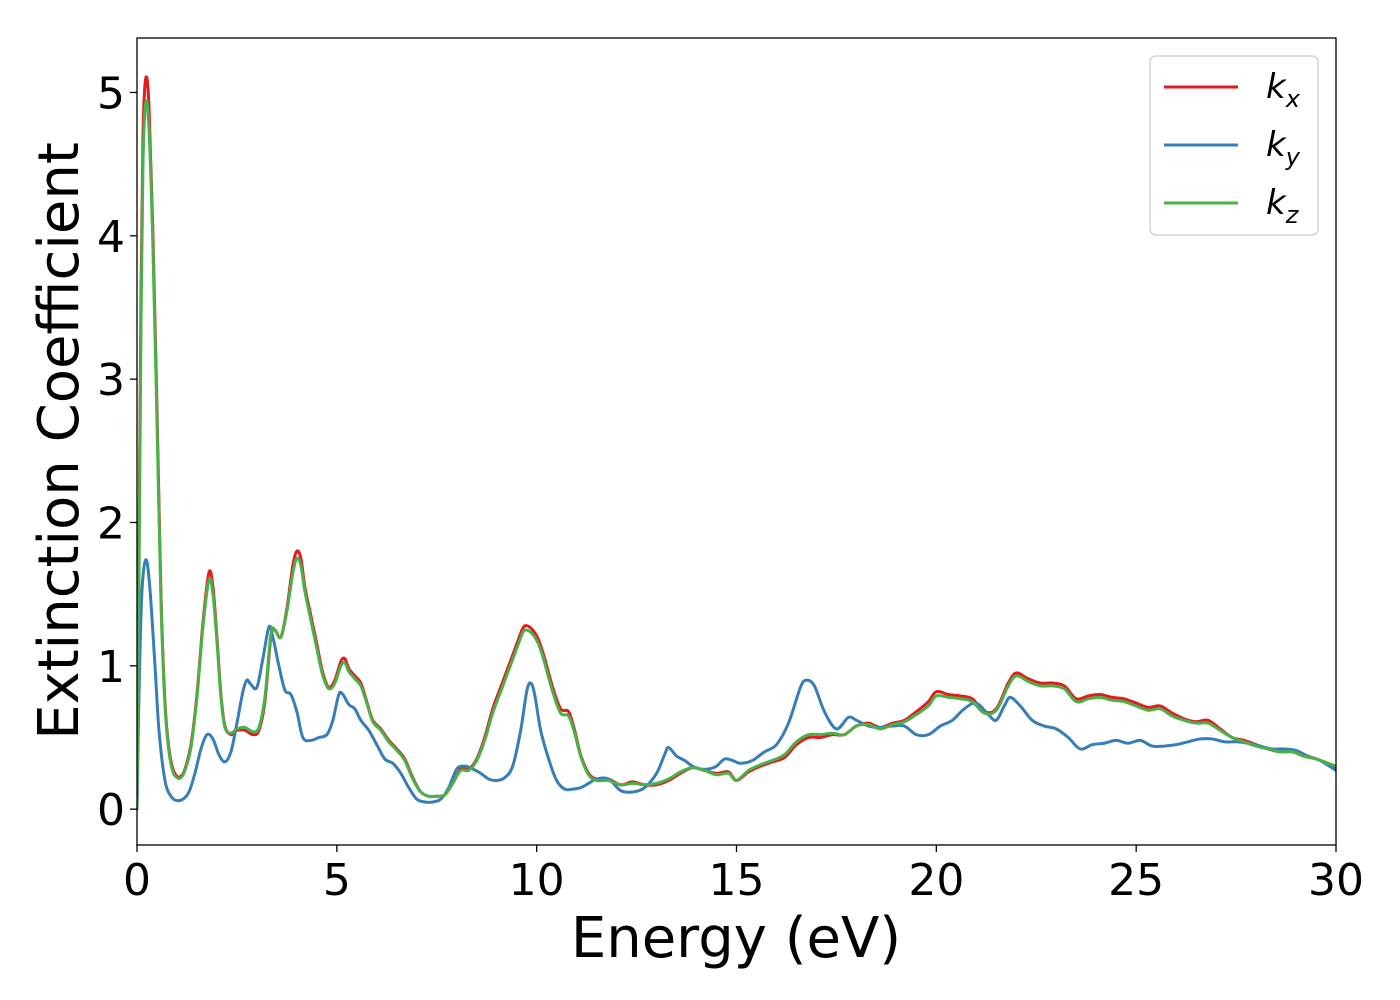  What do you see at coordinates (537, 880) in the screenshot?
I see `x-tick-label: 10` at bounding box center [537, 880].